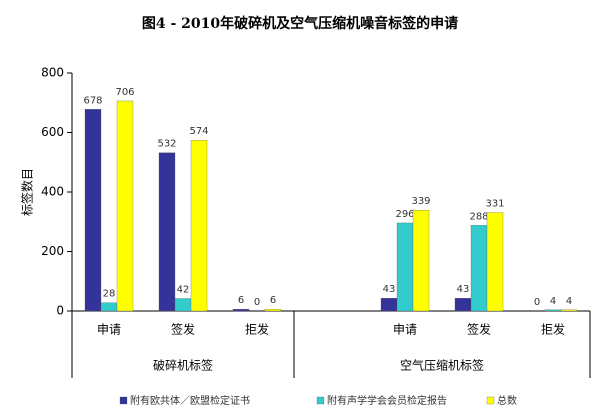  What do you see at coordinates (494, 204) in the screenshot?
I see `data-label: 331` at bounding box center [494, 204].